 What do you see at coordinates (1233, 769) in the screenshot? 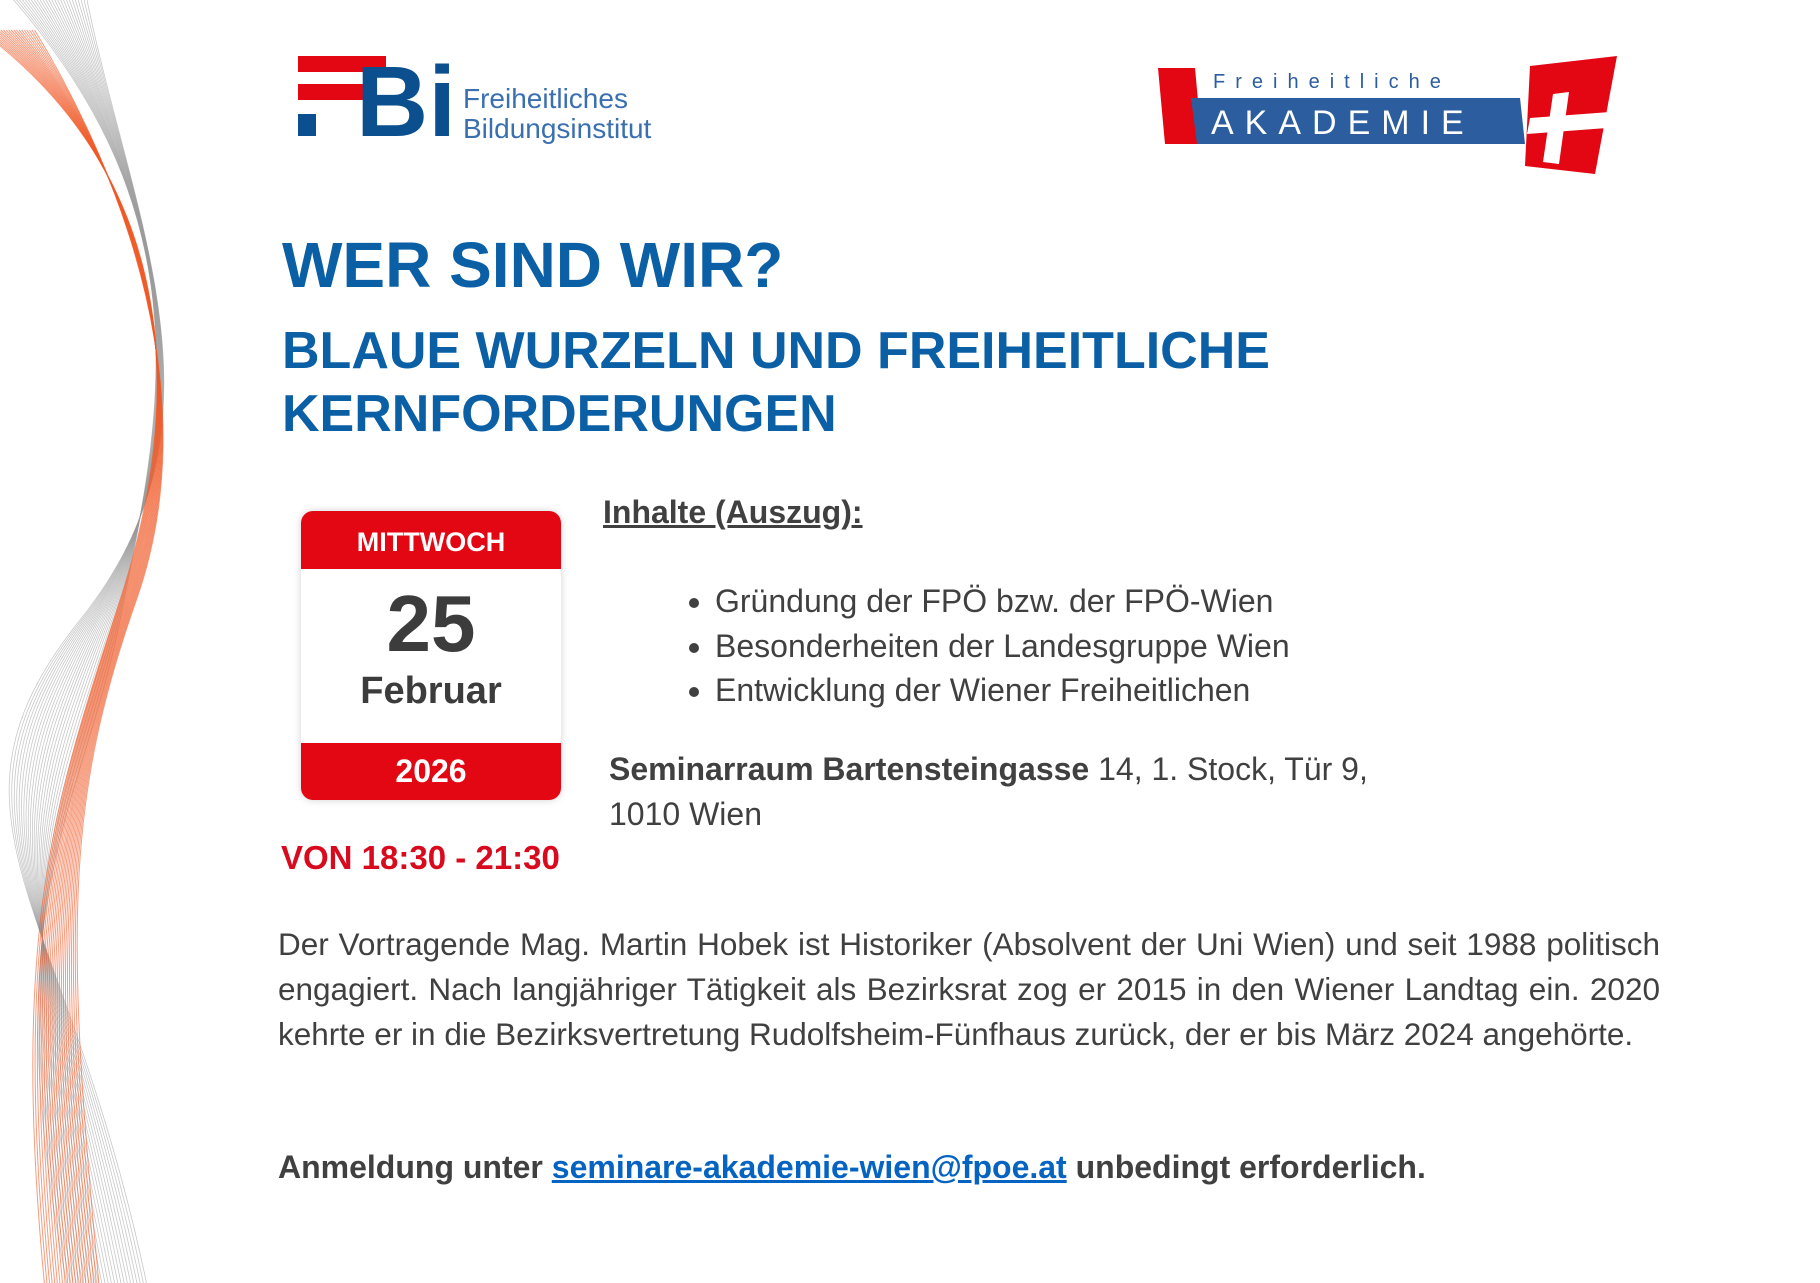
I see `location-rest: 14, 1. Stock, Tür 9,` at bounding box center [1233, 769].